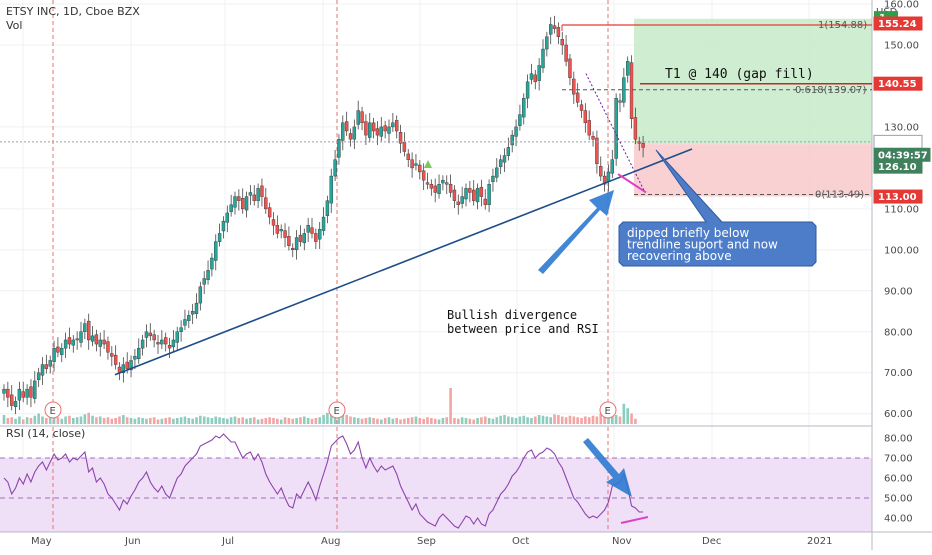  I want to click on symbol-header: ETSY INC, 1D, Cboe BZX, so click(73, 11).